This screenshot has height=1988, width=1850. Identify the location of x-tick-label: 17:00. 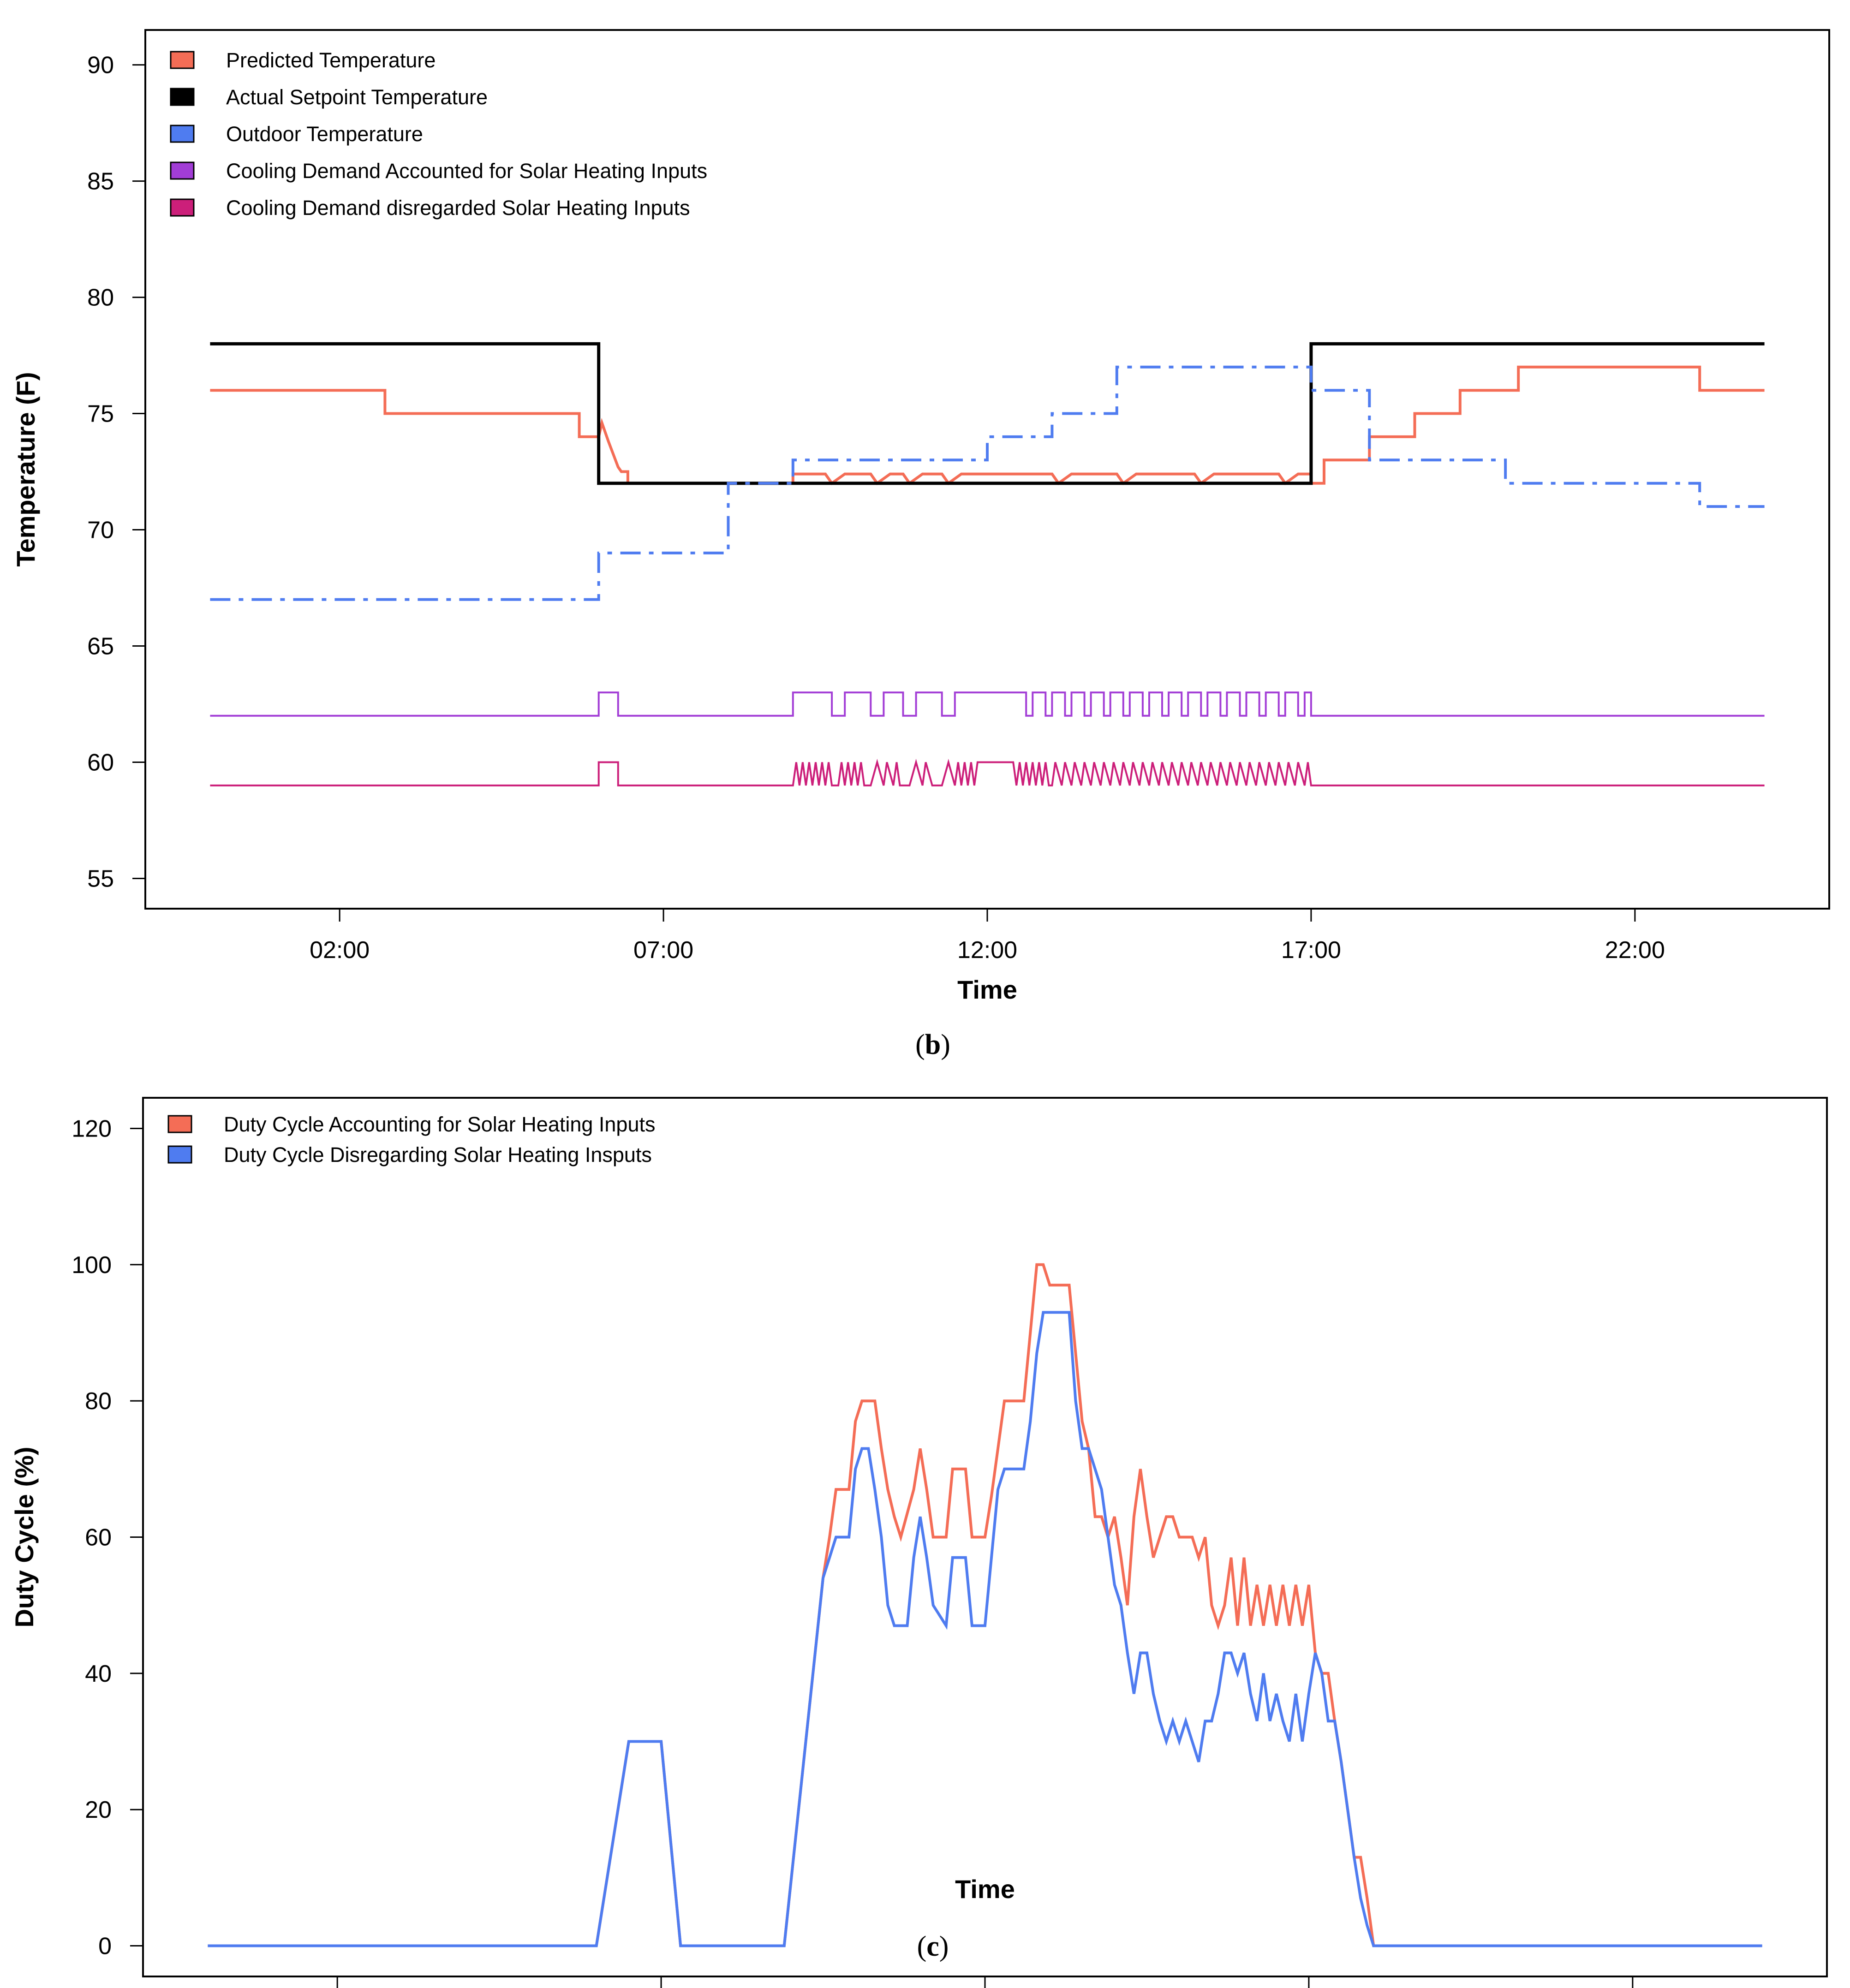
(1311, 950).